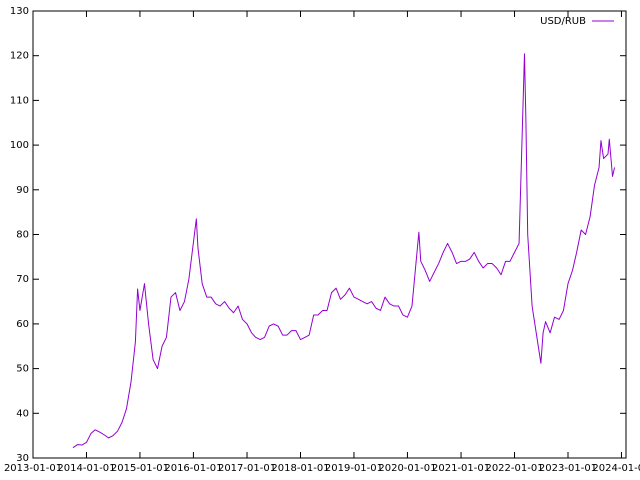 The image size is (640, 480). I want to click on y-tick-label: 70, so click(22, 279).